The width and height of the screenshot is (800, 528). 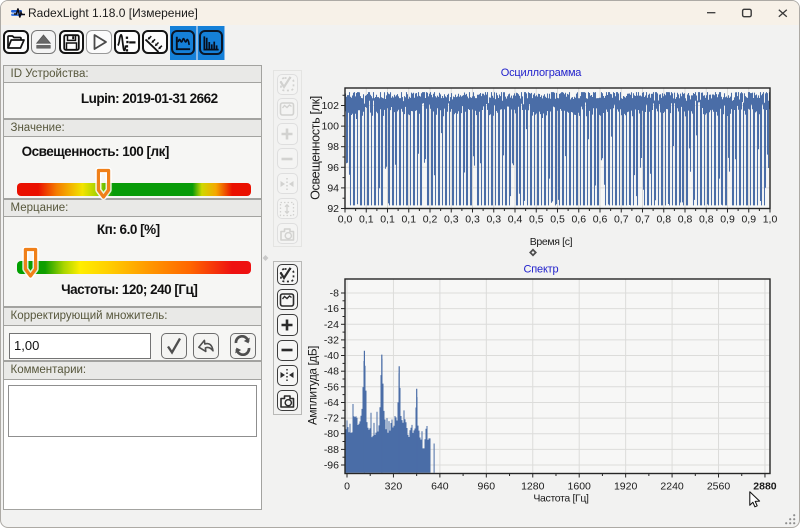 What do you see at coordinates (719, 487) in the screenshot?
I see `svg-text: 2560` at bounding box center [719, 487].